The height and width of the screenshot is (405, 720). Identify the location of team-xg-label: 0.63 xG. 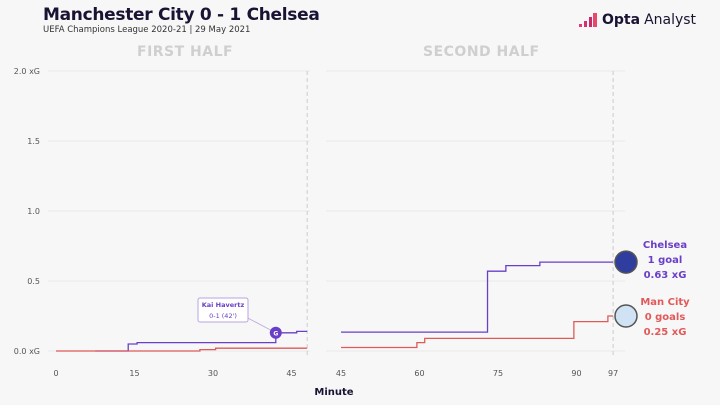
(665, 275).